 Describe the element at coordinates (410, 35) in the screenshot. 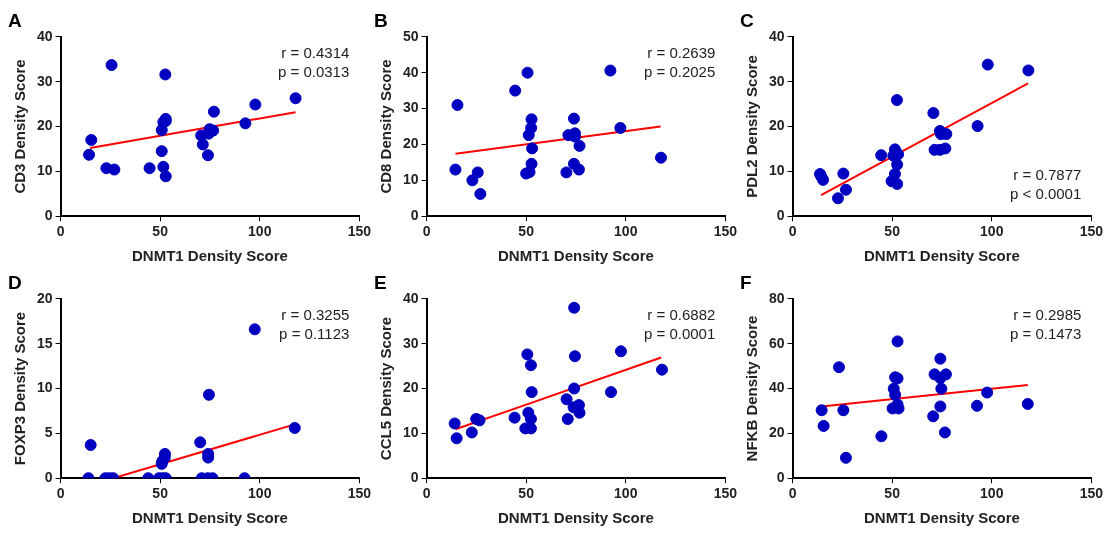

I see `y-tick-label: 50` at that location.